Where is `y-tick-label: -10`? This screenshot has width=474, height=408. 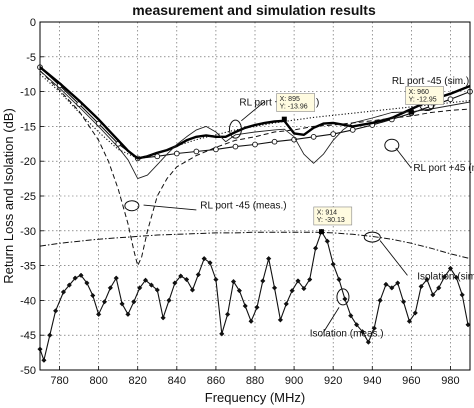
y-tick-label: -10 is located at coordinates (28, 93).